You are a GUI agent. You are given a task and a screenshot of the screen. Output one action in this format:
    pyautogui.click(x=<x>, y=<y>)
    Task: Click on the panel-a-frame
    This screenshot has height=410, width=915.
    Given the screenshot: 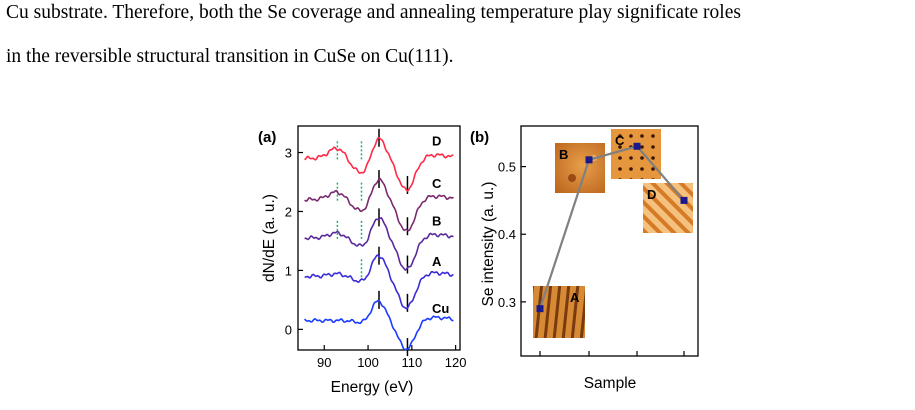 What is the action you would take?
    pyautogui.click(x=379, y=238)
    